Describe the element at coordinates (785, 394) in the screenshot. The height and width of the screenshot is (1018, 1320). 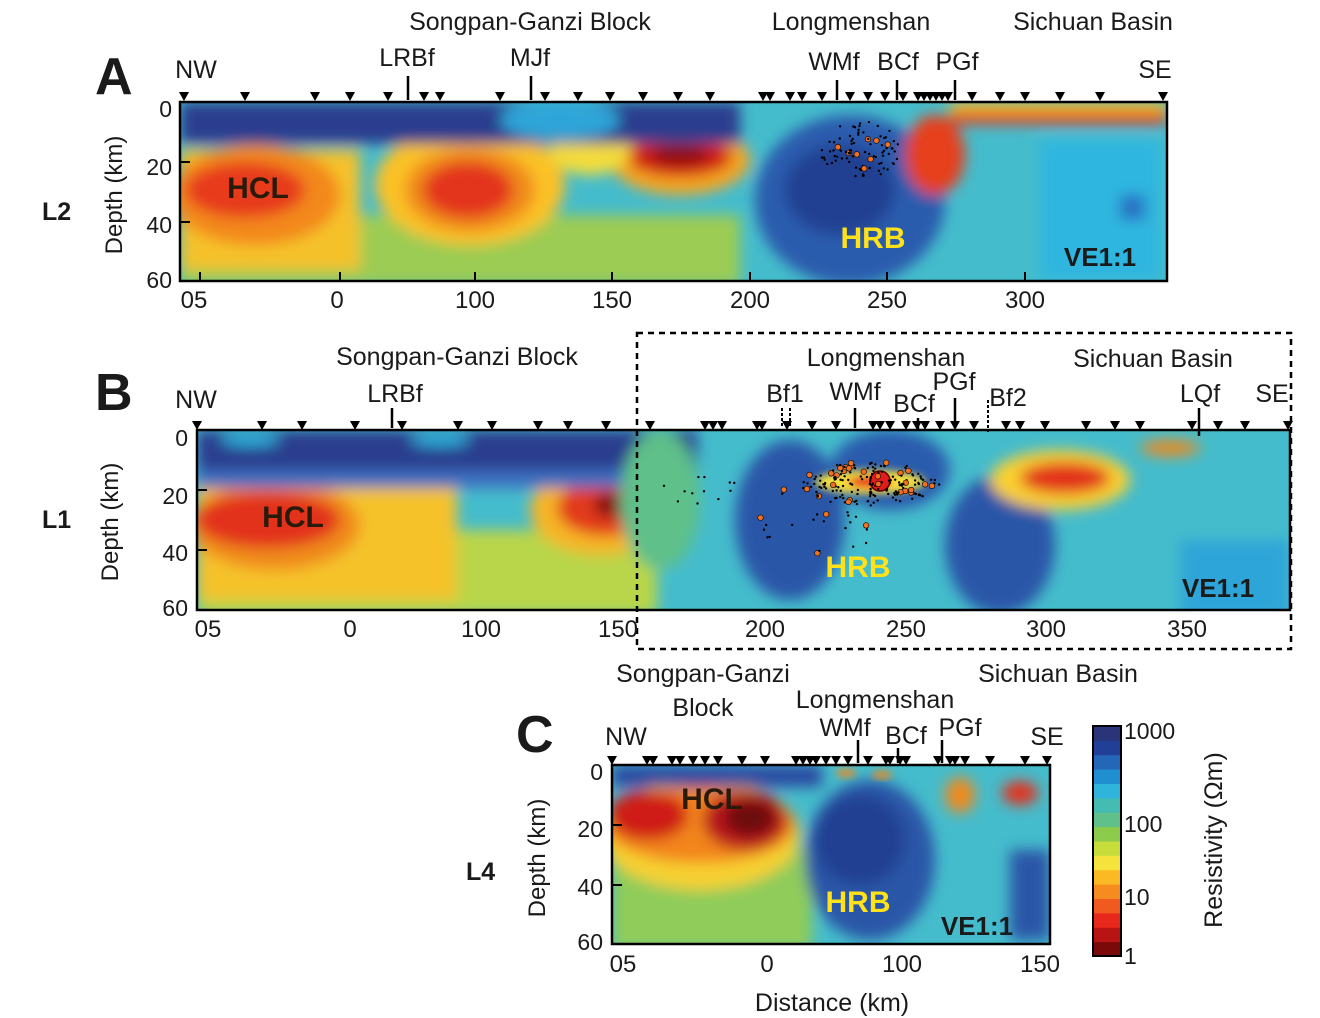
I see `panel-b-fault-label: Bf1` at that location.